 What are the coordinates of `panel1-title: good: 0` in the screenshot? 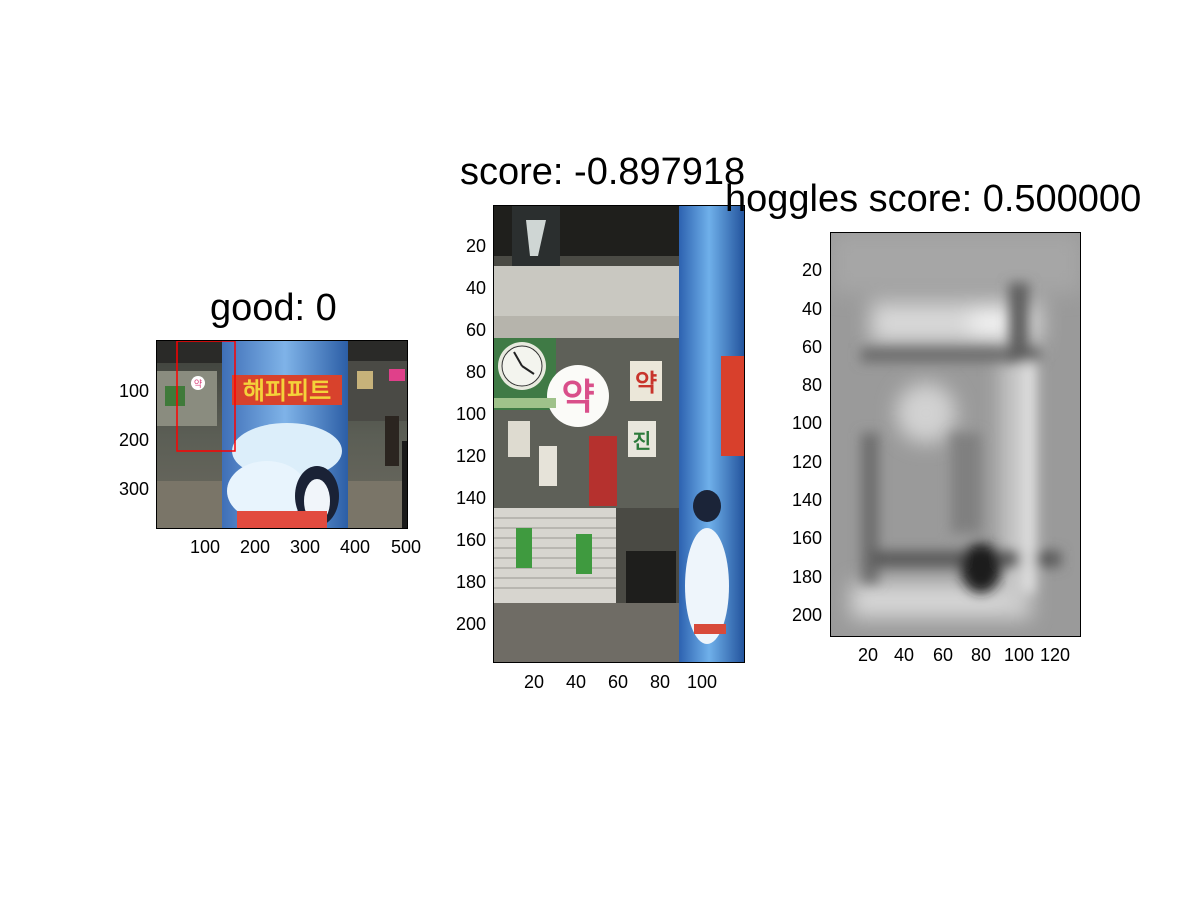 It's located at (273, 308).